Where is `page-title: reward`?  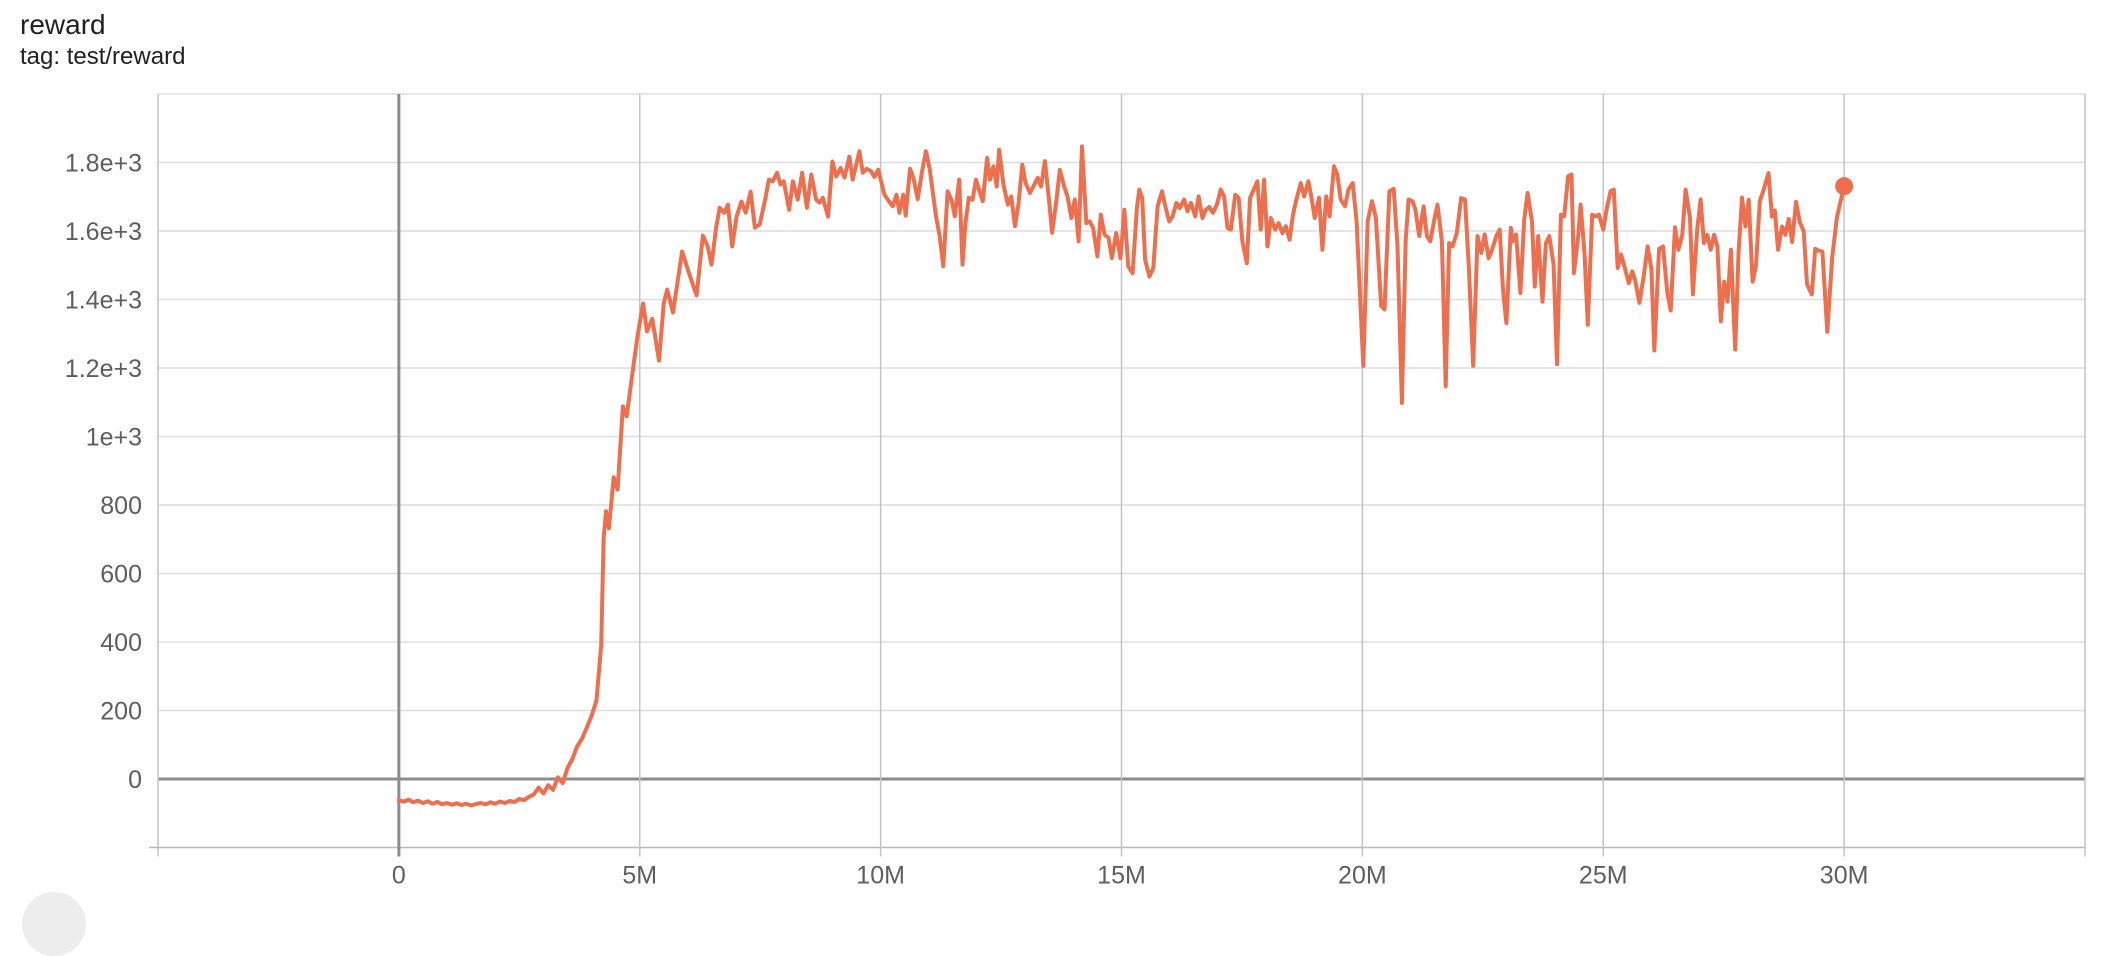
page-title: reward is located at coordinates (63, 24).